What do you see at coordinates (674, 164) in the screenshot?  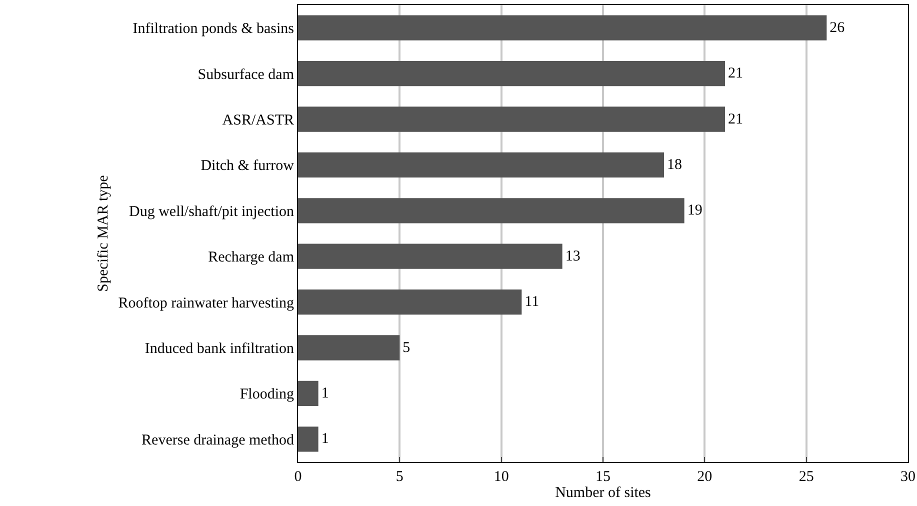 I see `data-label: 18` at bounding box center [674, 164].